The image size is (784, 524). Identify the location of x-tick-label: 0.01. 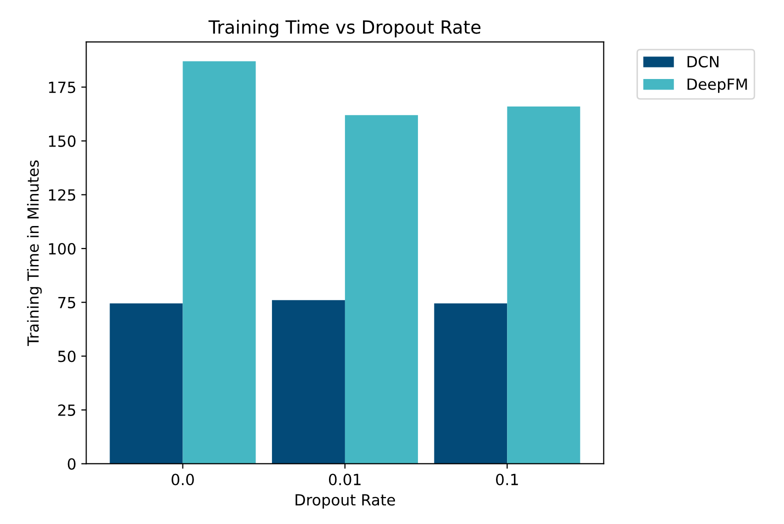
(344, 480).